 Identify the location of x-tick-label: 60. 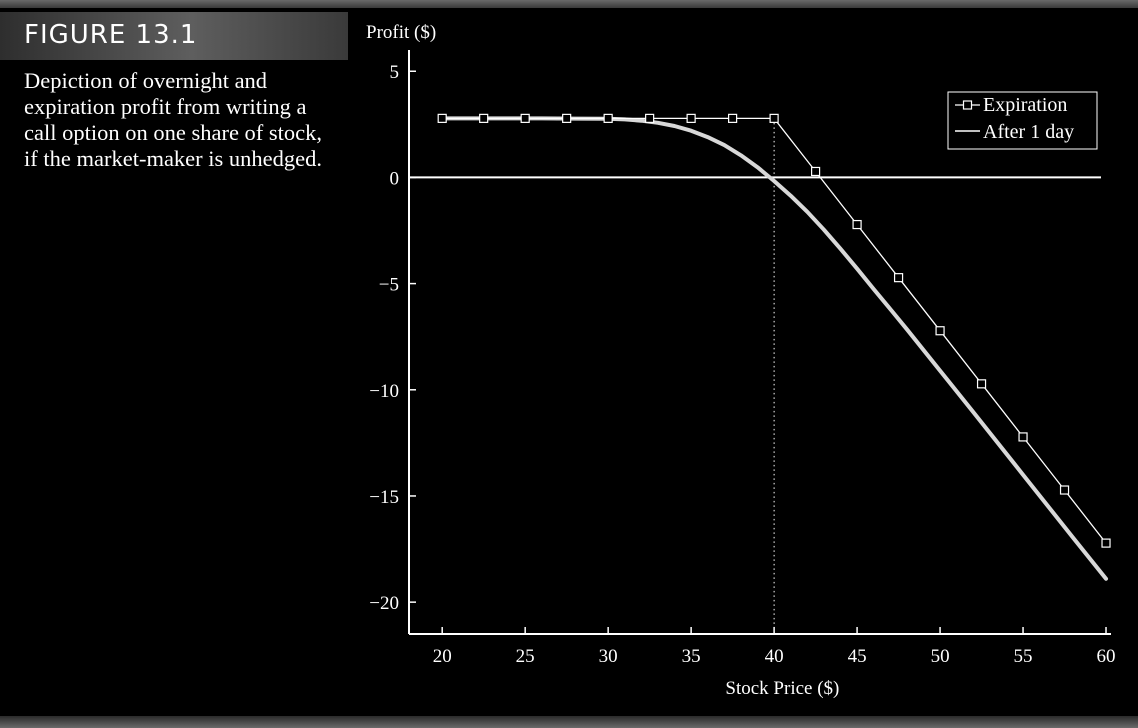
(1106, 656).